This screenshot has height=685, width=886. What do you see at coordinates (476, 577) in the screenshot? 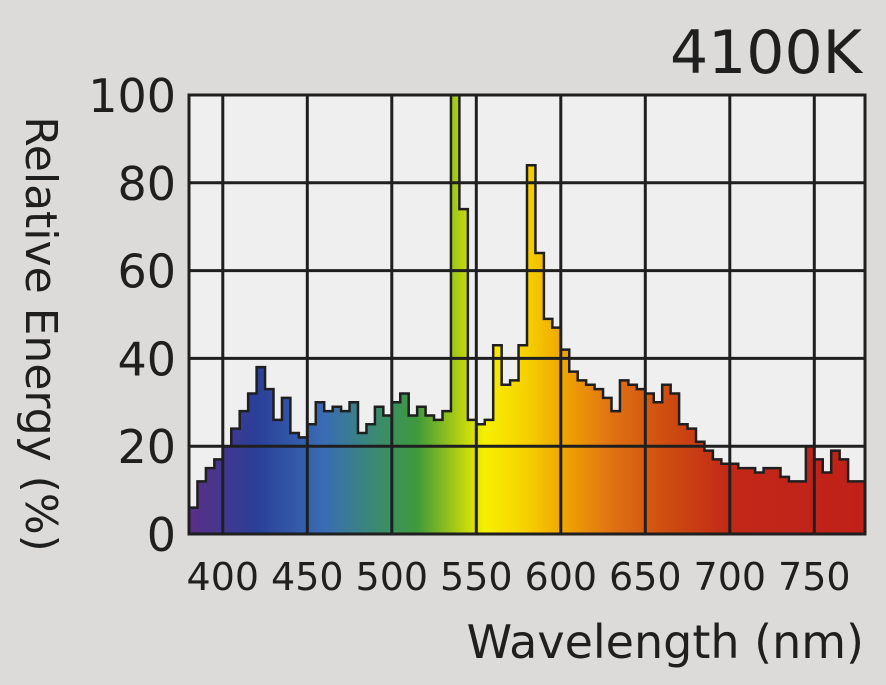
I see `x-tick-label: 550` at bounding box center [476, 577].